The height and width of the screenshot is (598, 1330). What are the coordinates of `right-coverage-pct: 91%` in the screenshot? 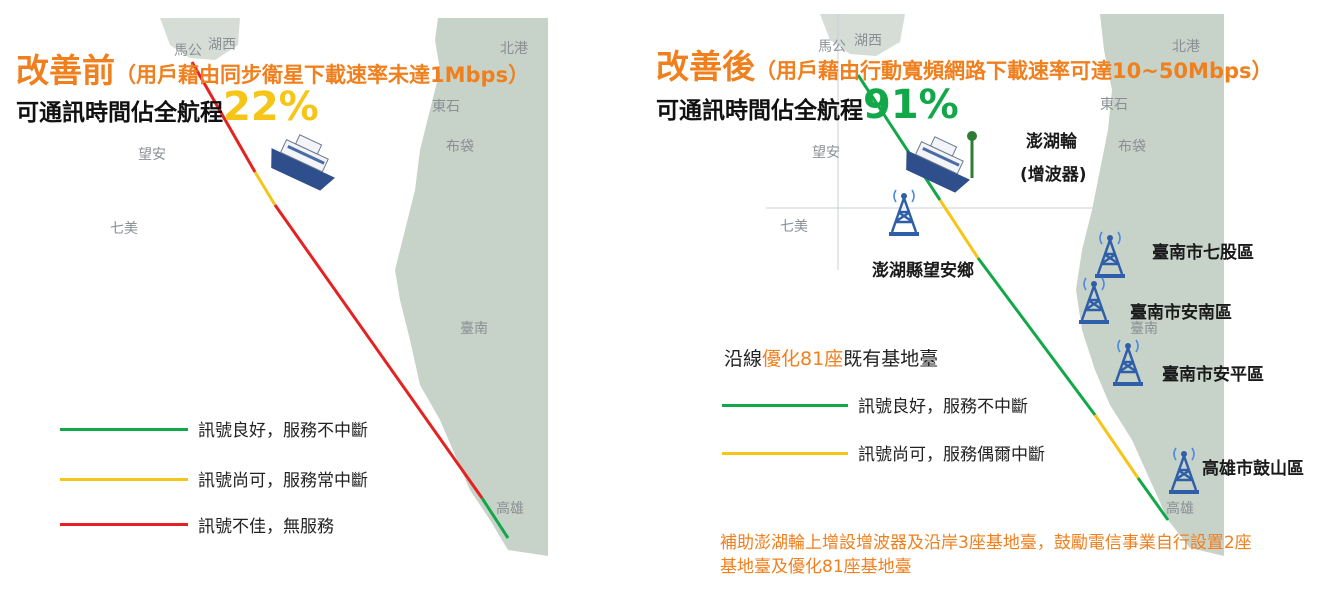 It's located at (911, 105).